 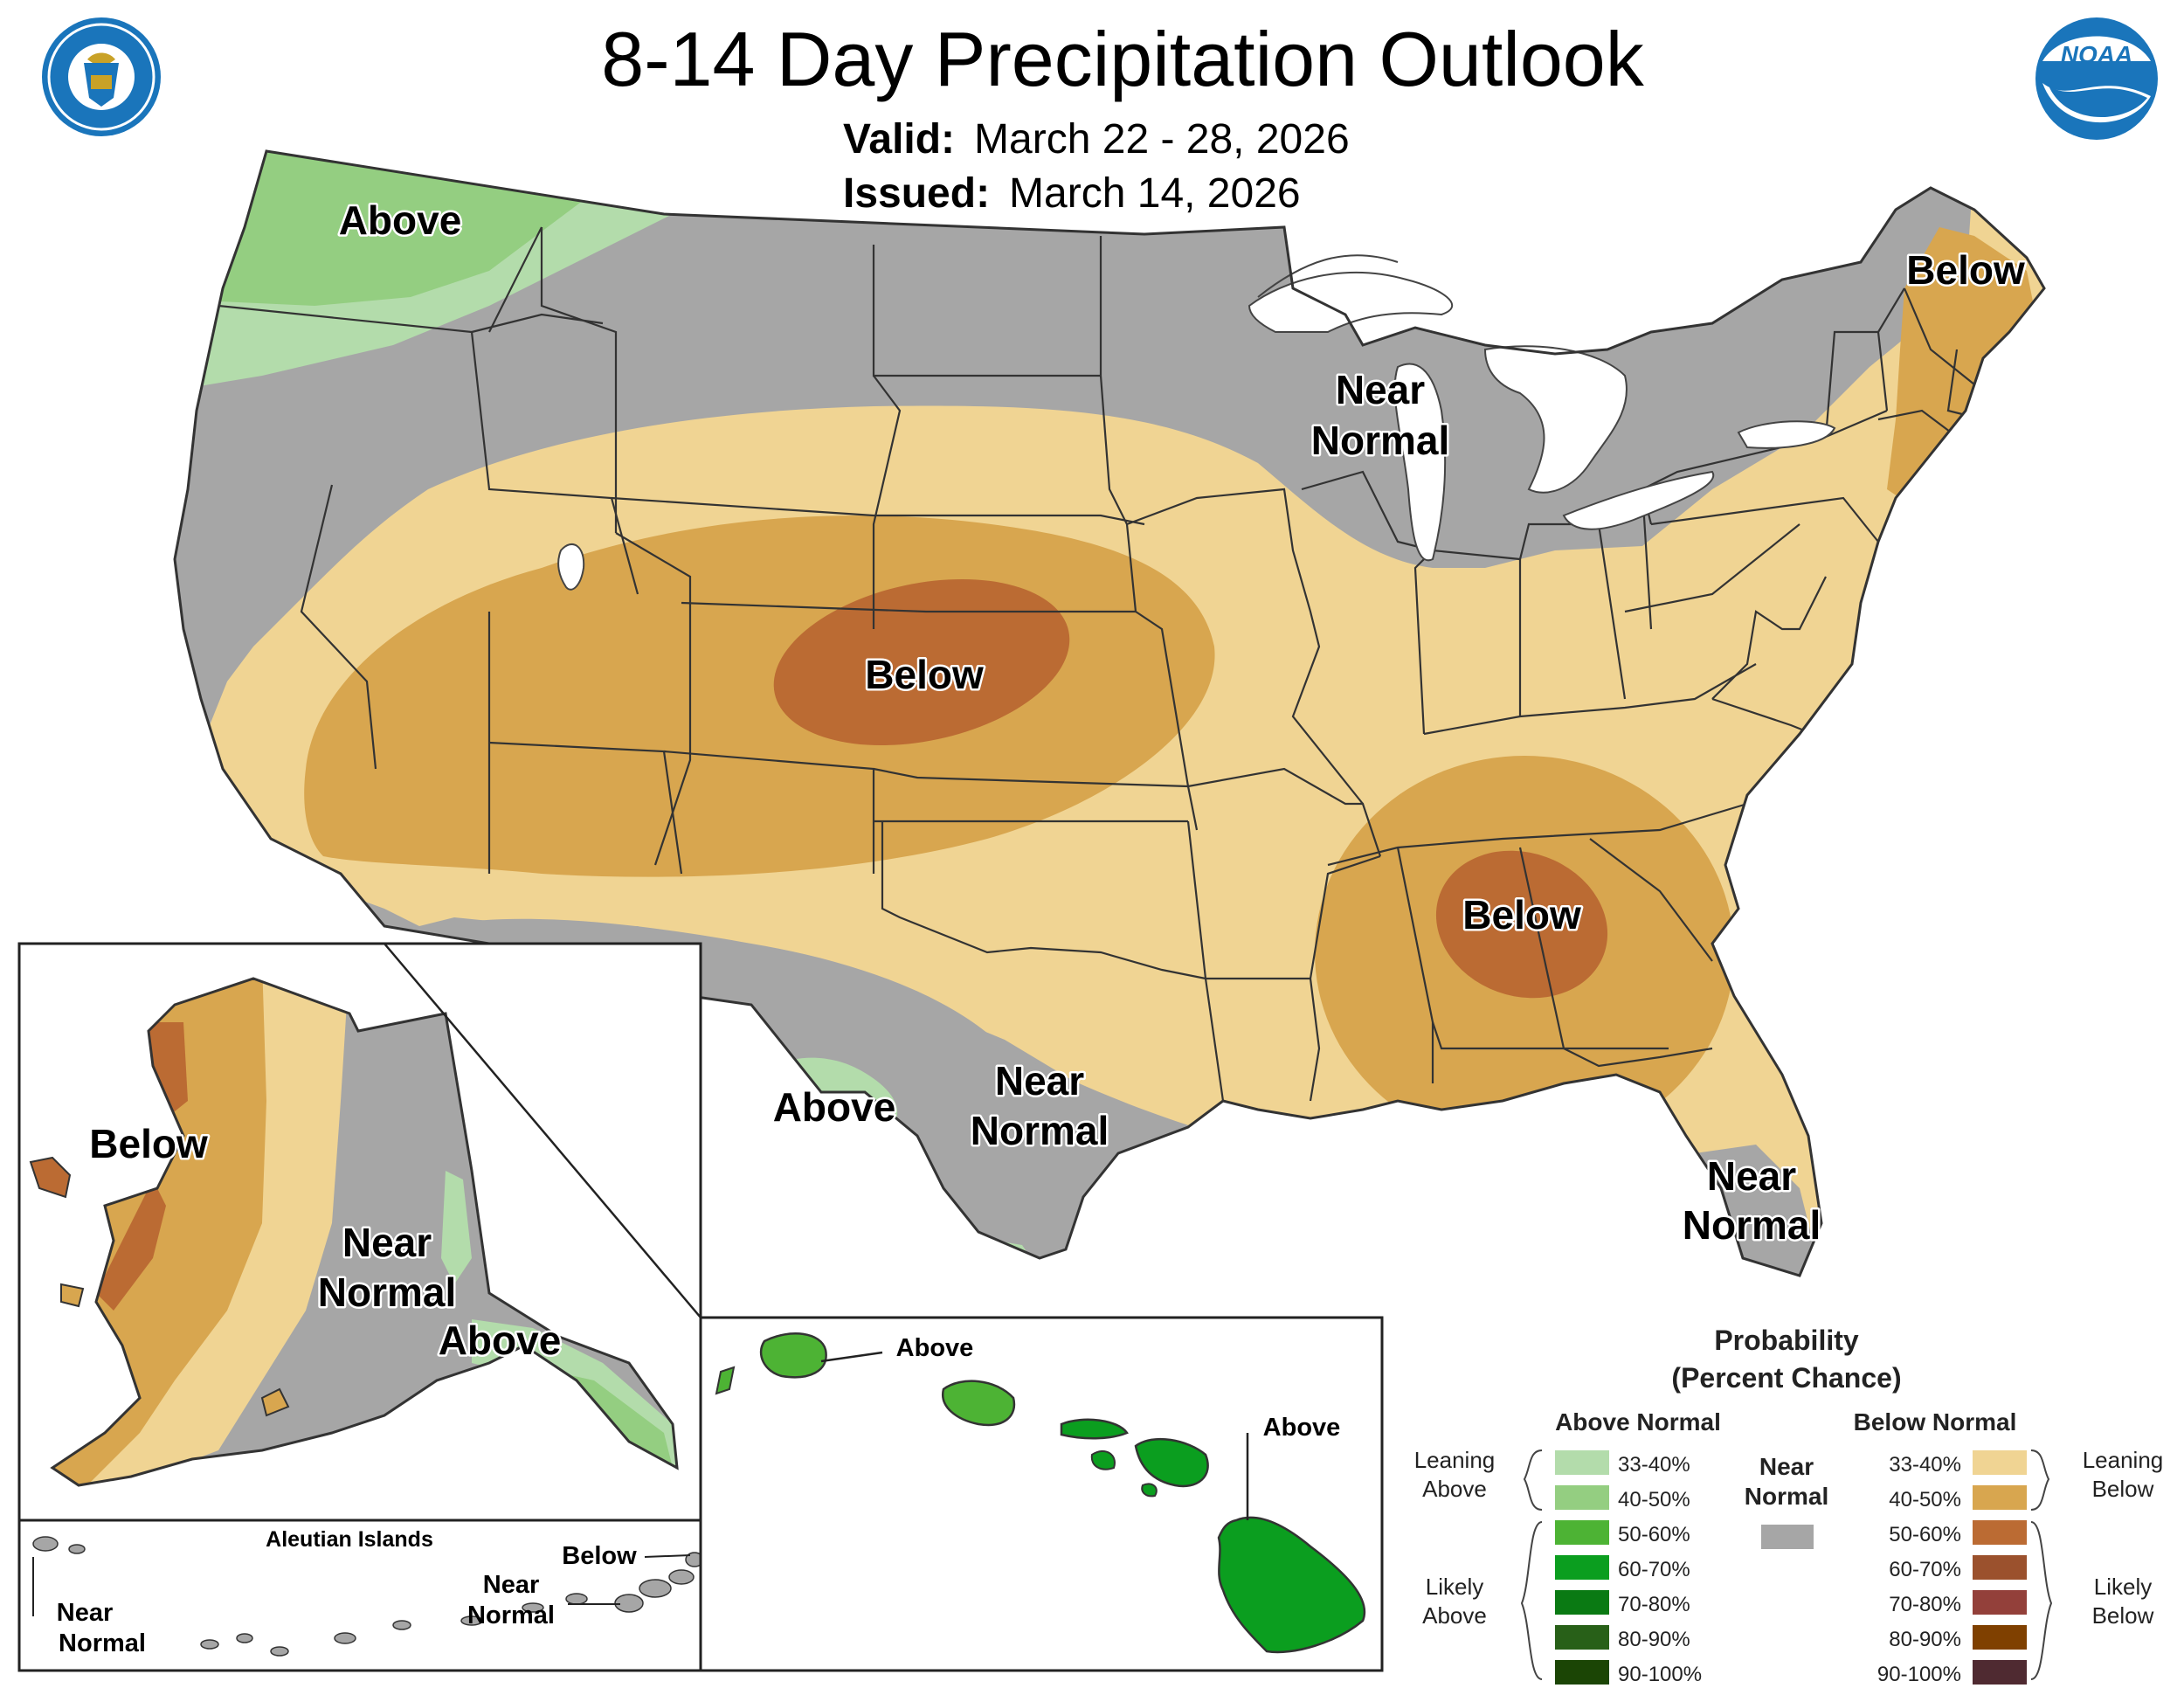 I want to click on legend-below-range: 60-70%, so click(x=1925, y=1569).